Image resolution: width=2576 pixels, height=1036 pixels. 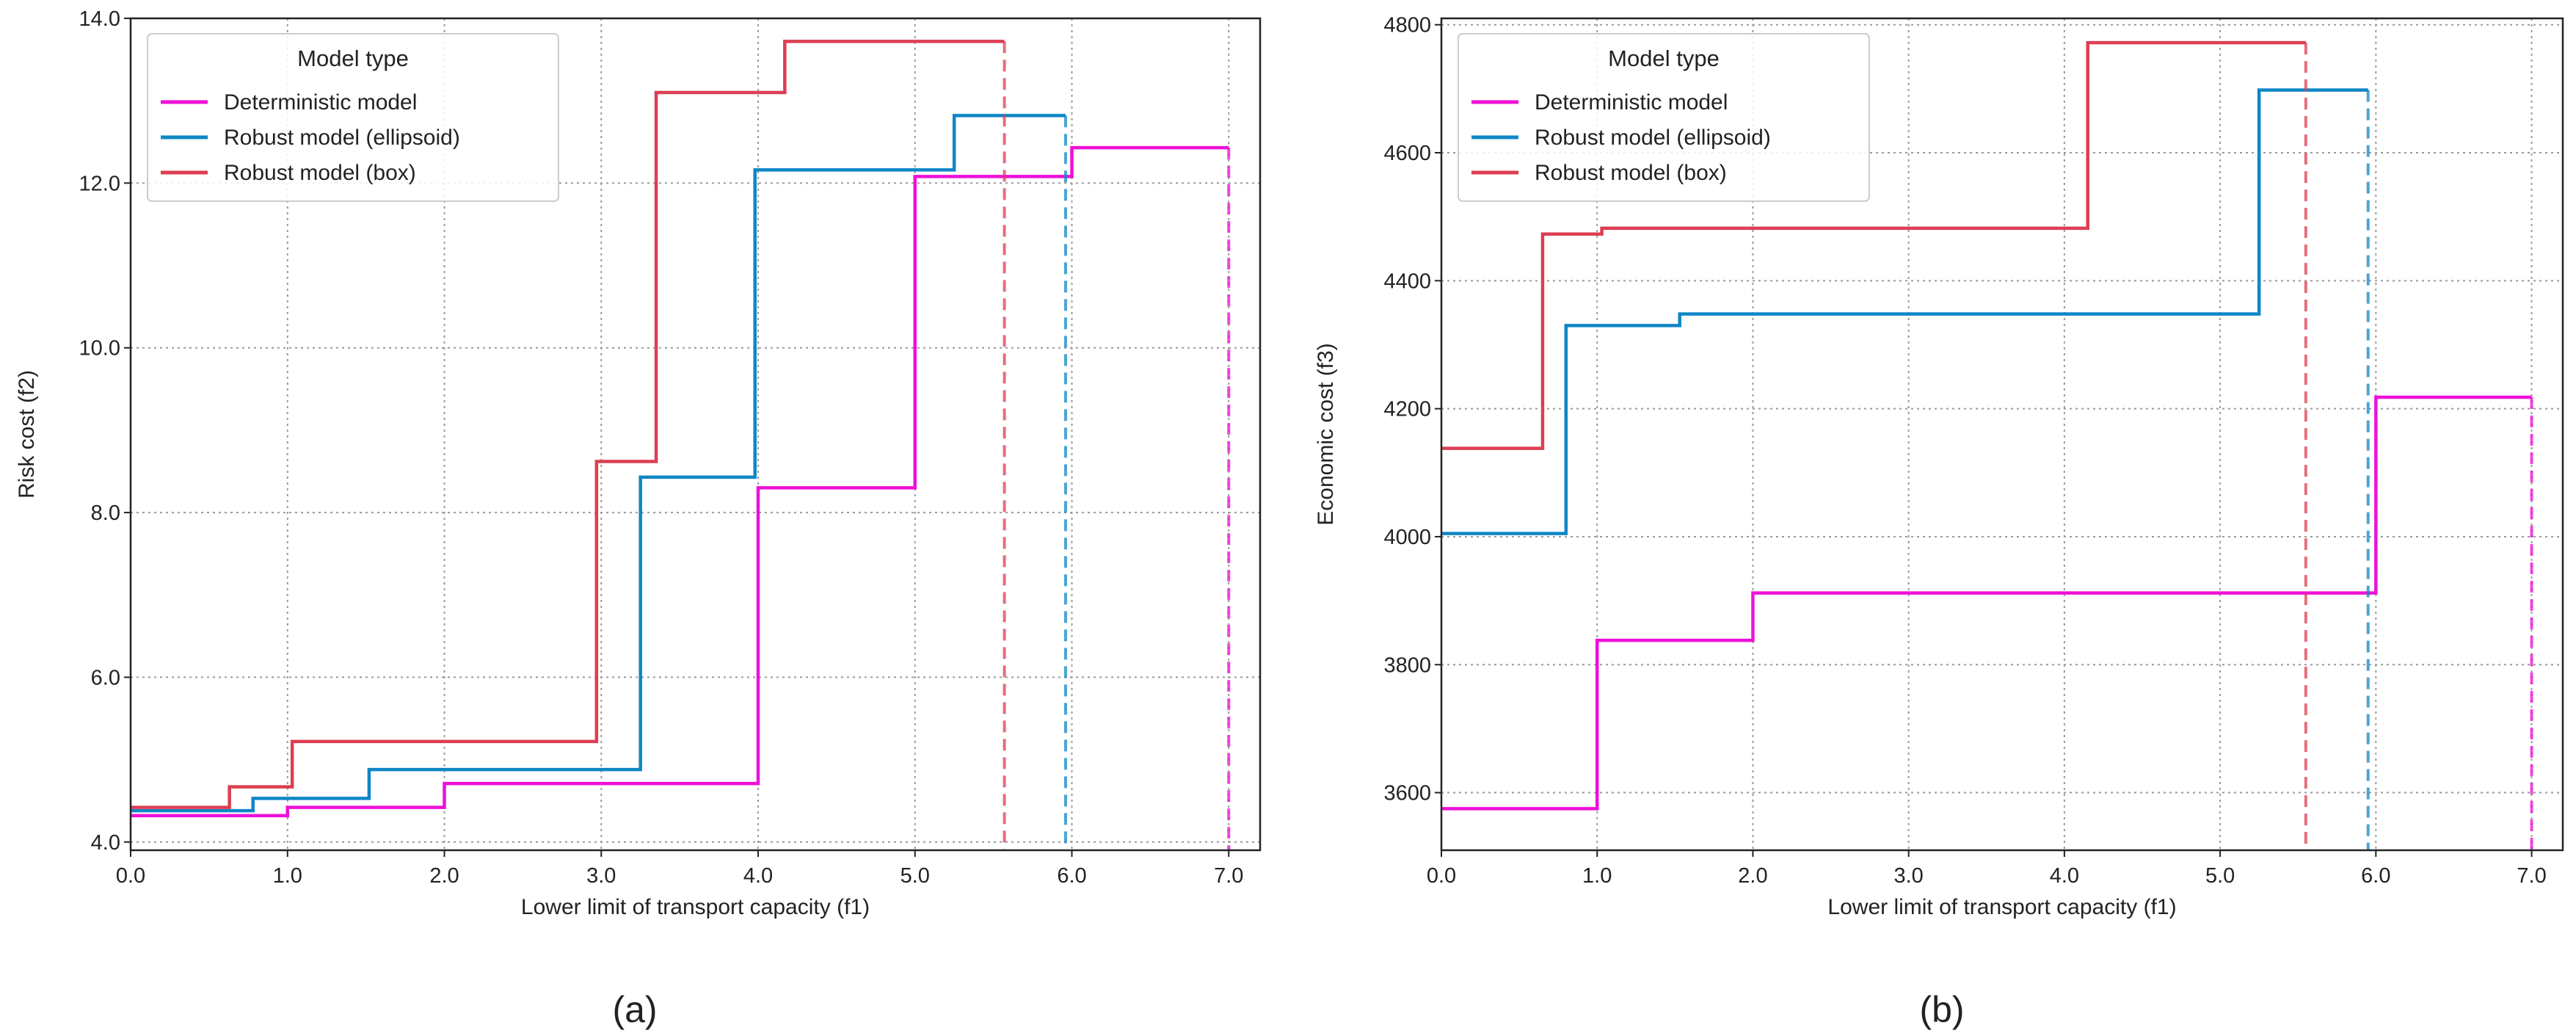 What do you see at coordinates (1407, 153) in the screenshot?
I see `y-tick-label: 4600` at bounding box center [1407, 153].